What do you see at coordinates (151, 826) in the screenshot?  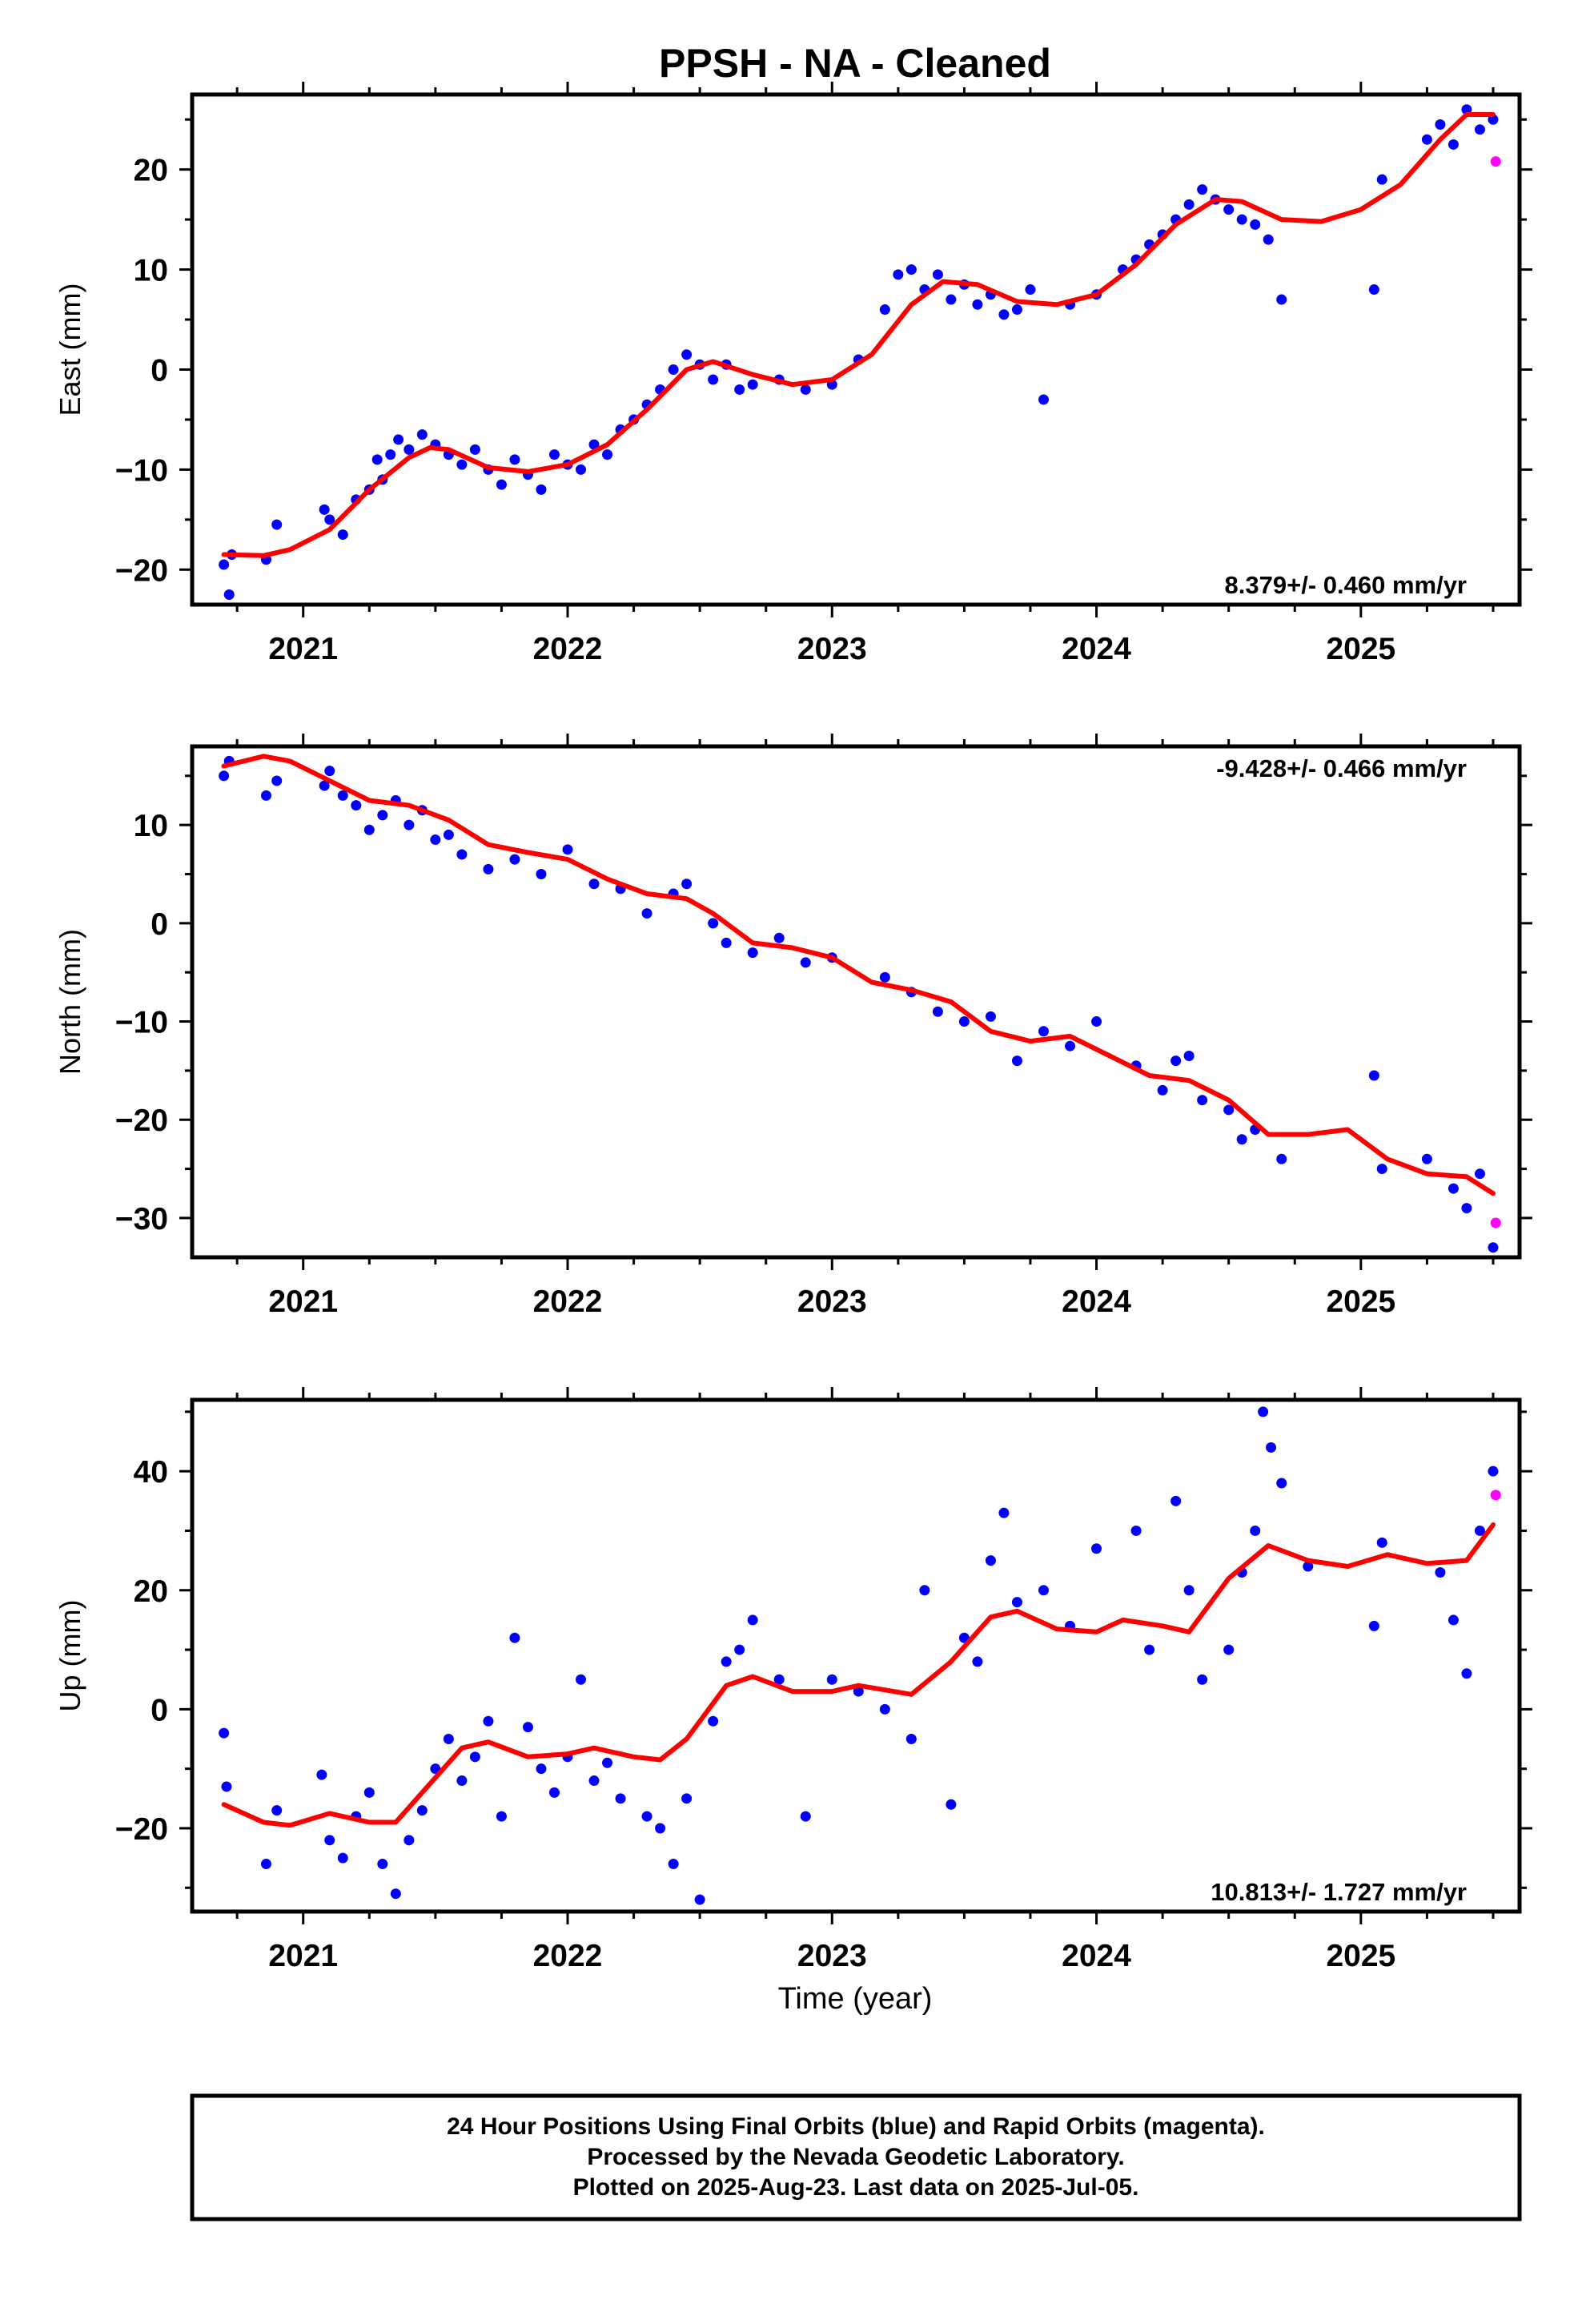 I see `y-tick-label: 10` at bounding box center [151, 826].